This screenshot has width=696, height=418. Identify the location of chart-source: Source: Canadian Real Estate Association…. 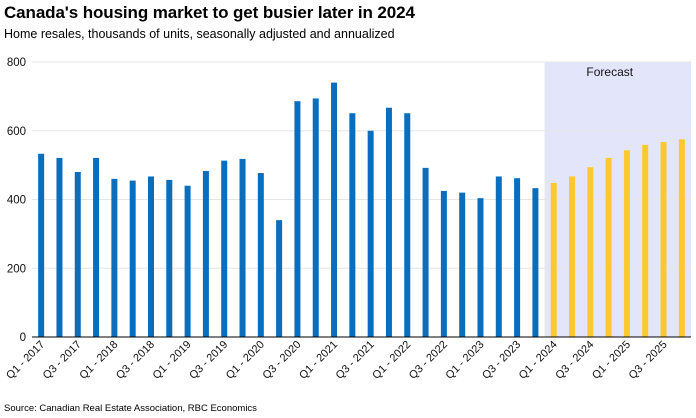
(130, 408).